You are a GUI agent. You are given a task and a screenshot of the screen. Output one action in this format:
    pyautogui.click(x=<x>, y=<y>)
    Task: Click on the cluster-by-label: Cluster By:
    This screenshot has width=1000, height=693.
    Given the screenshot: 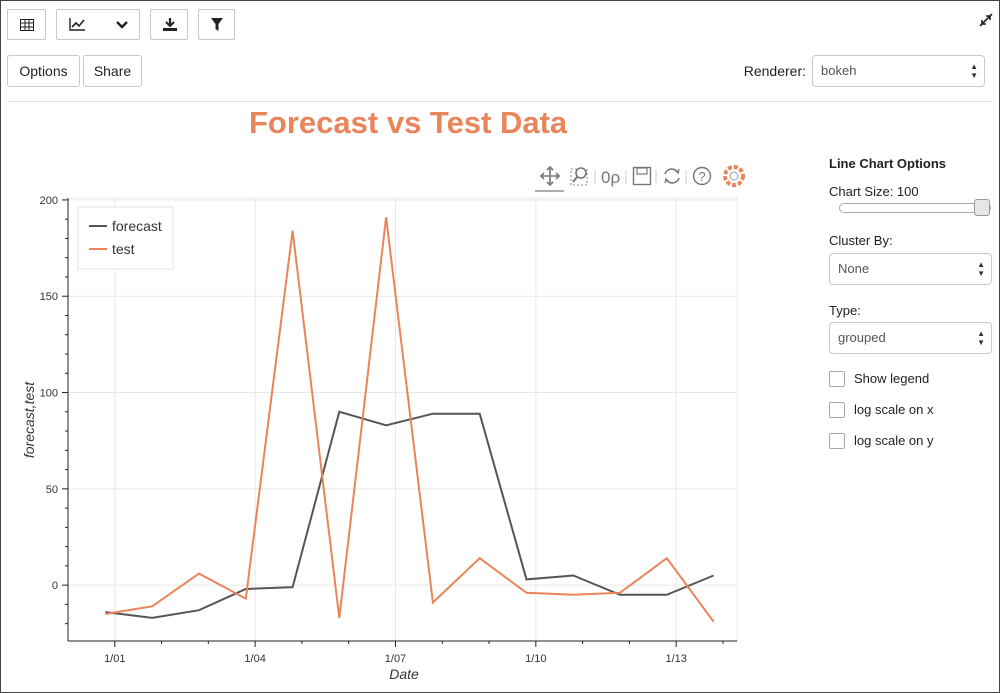 What is the action you would take?
    pyautogui.click(x=861, y=240)
    